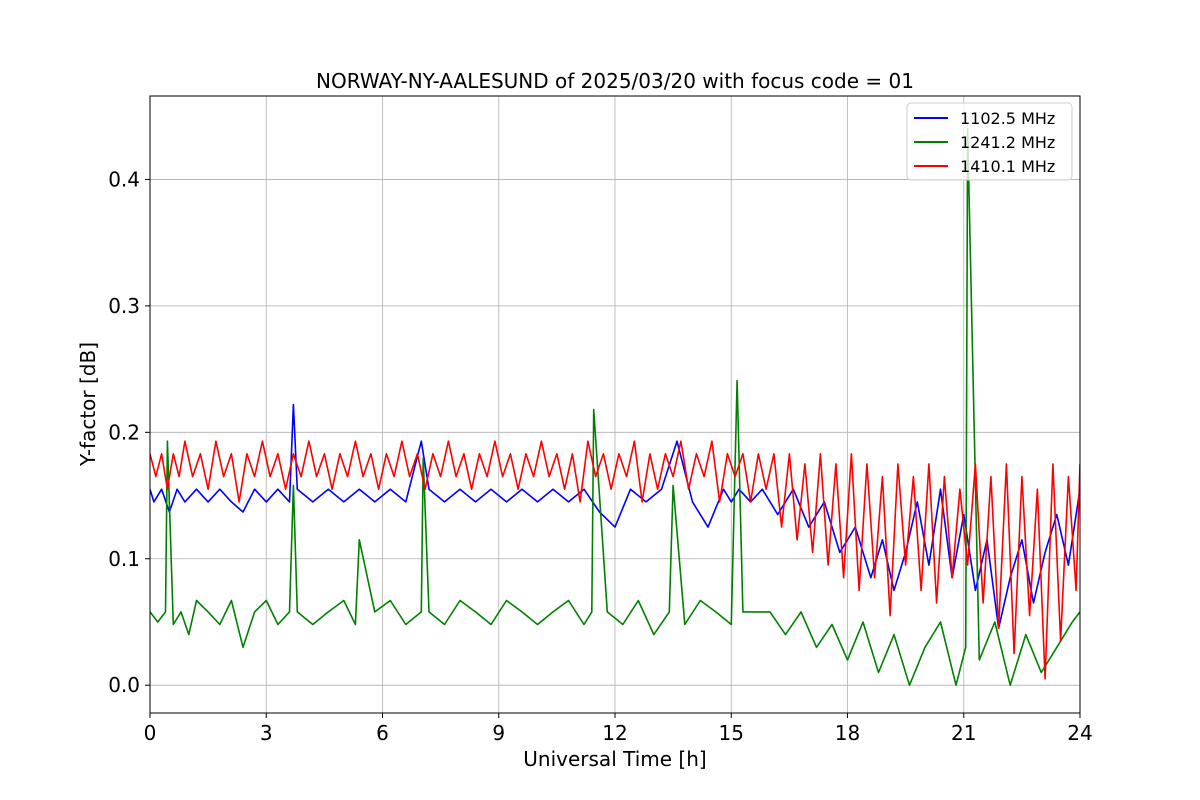 Image resolution: width=1200 pixels, height=800 pixels. What do you see at coordinates (1007, 118) in the screenshot?
I see `legend-label: 1102.5 MHz` at bounding box center [1007, 118].